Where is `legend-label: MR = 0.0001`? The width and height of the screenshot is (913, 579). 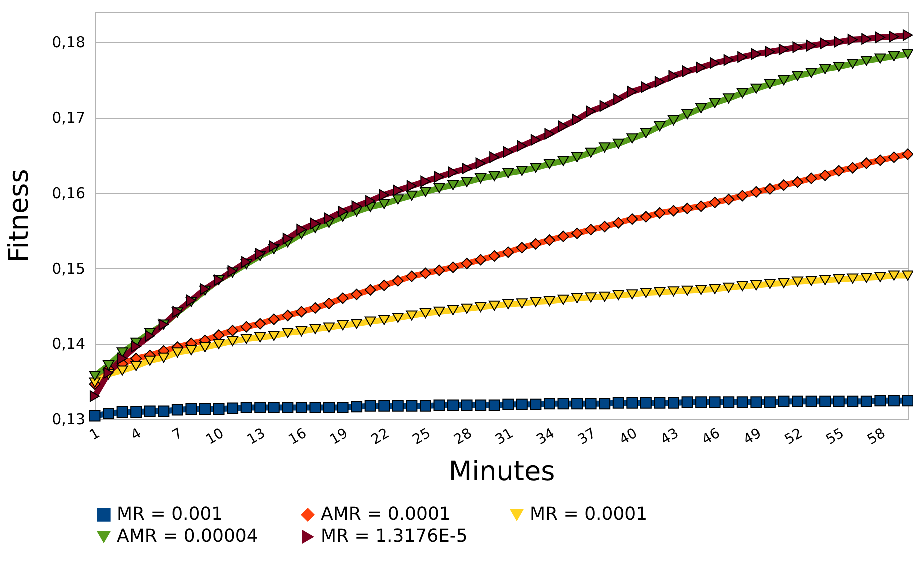 legend-label: MR = 0.0001 is located at coordinates (589, 514).